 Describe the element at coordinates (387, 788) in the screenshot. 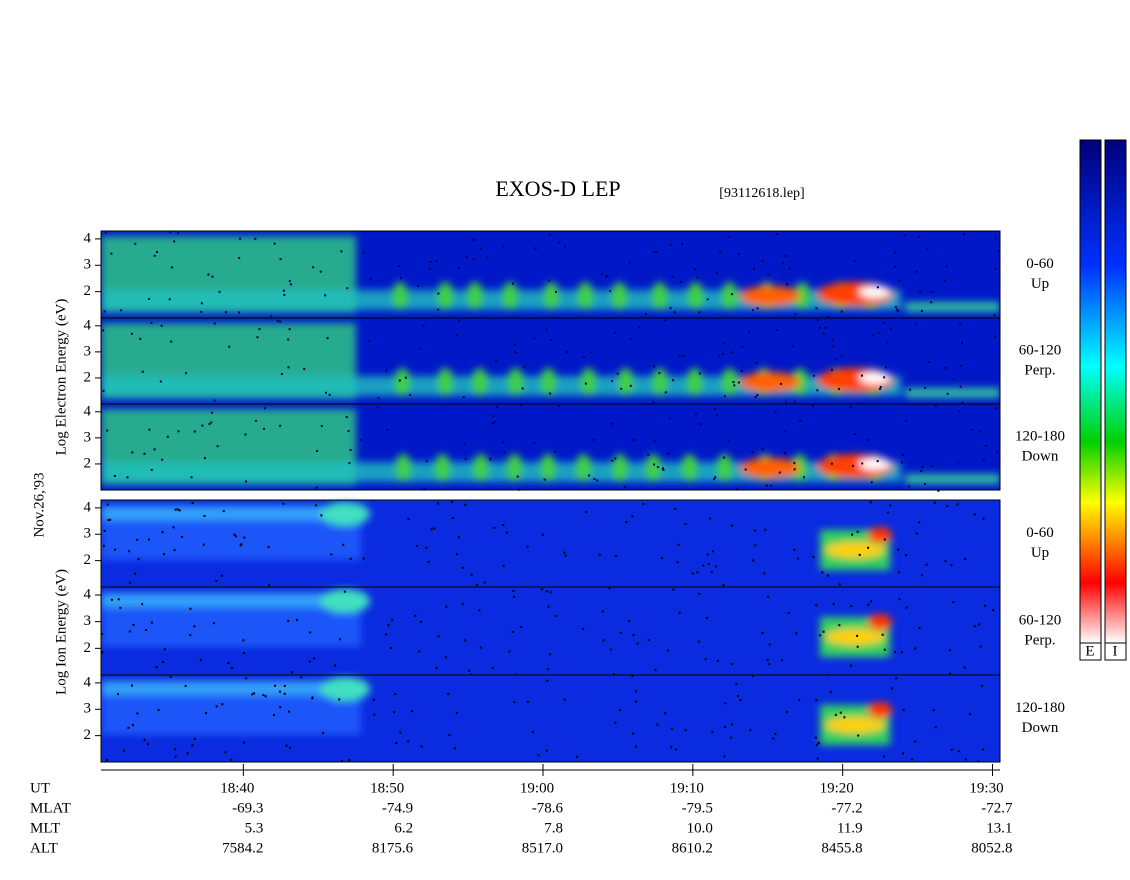

I see `x-tick-label: 18:50` at that location.